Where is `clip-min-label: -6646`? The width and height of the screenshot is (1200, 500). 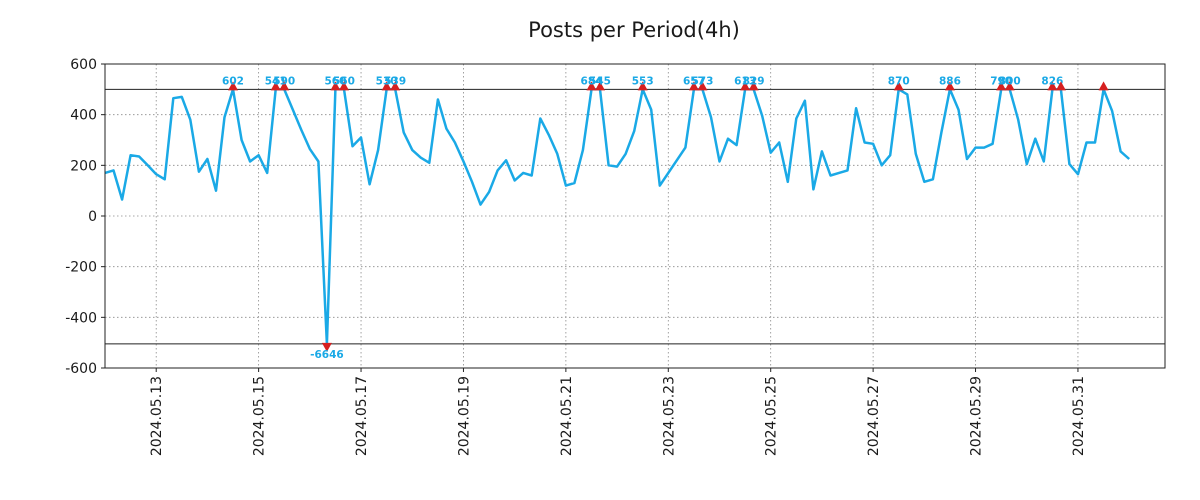 clip-min-label: -6646 is located at coordinates (327, 355).